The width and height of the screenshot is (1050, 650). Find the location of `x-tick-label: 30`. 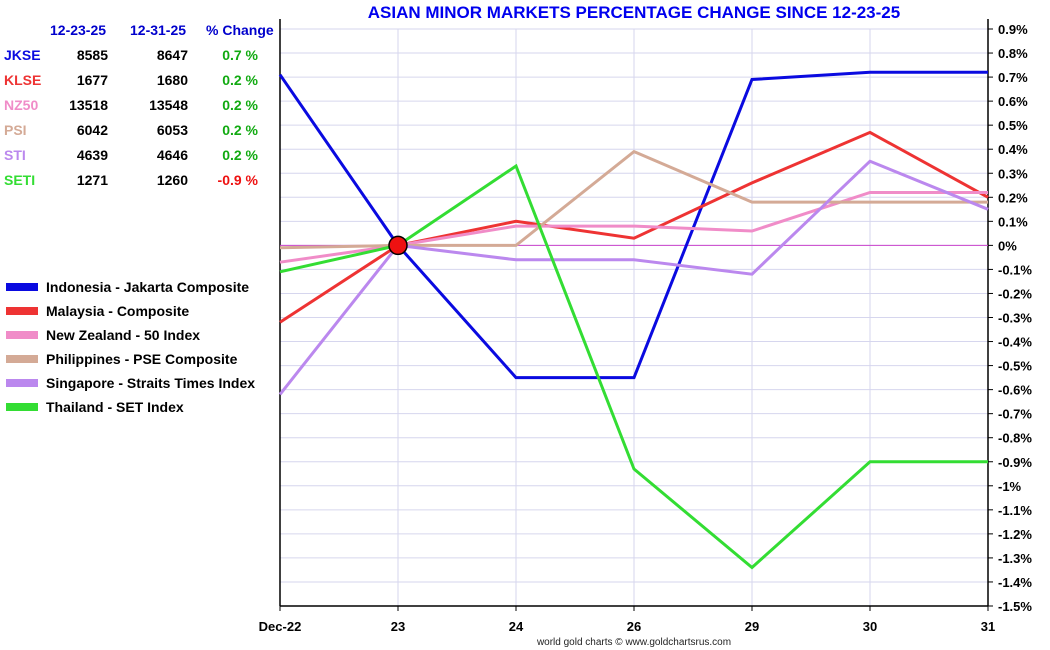

x-tick-label: 30 is located at coordinates (870, 626).